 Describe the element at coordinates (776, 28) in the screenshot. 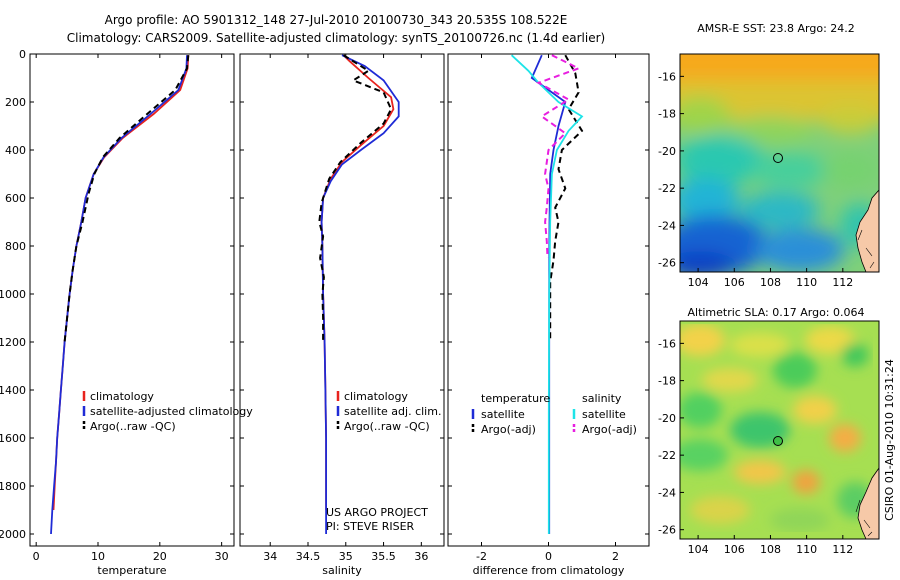

I see `sst-map-title: AMSR-E SST: 23.8 Argo: 24.2` at that location.